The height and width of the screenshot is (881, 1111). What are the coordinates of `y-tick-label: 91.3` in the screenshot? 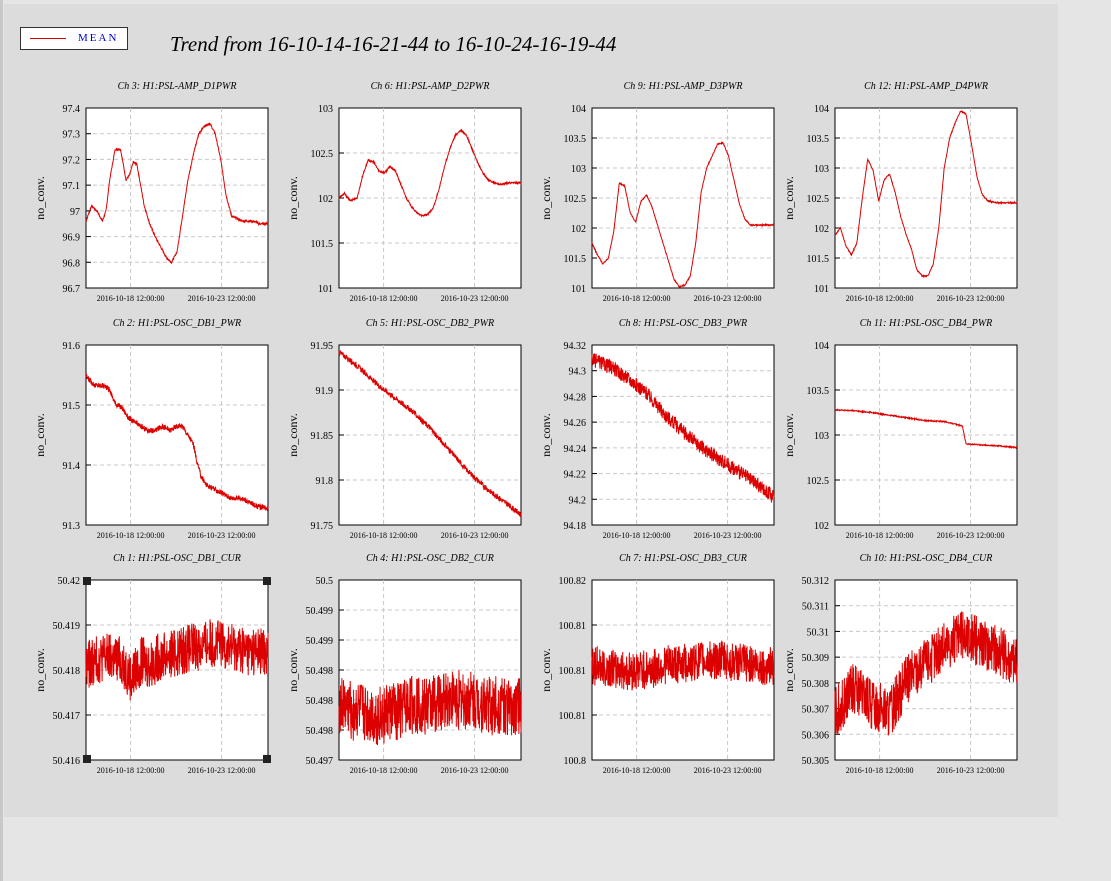 It's located at (72, 526).